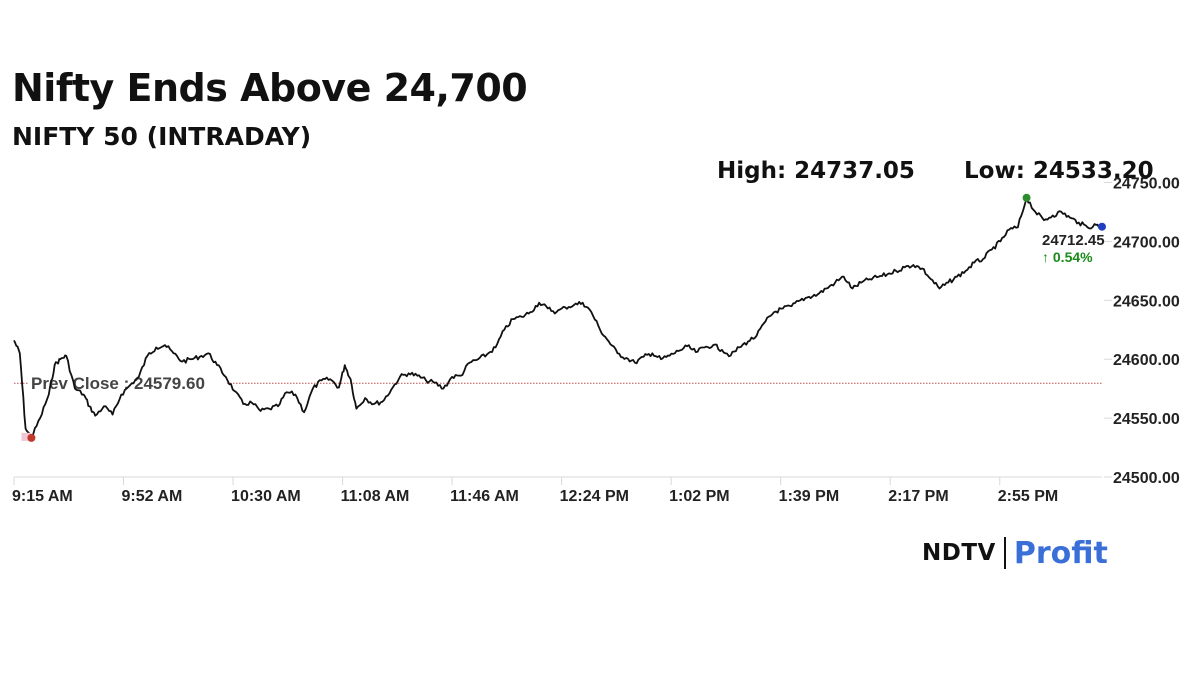 The width and height of the screenshot is (1200, 675). I want to click on x-tick-label: 1:39 PM, so click(809, 496).